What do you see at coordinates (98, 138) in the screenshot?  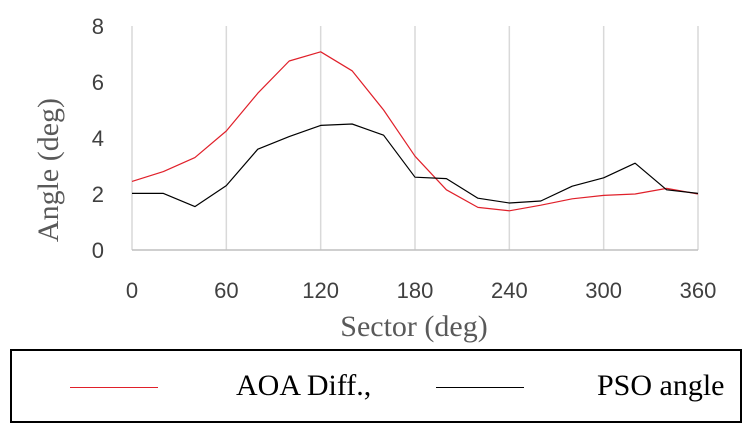 I see `y-tick-label: 4` at bounding box center [98, 138].